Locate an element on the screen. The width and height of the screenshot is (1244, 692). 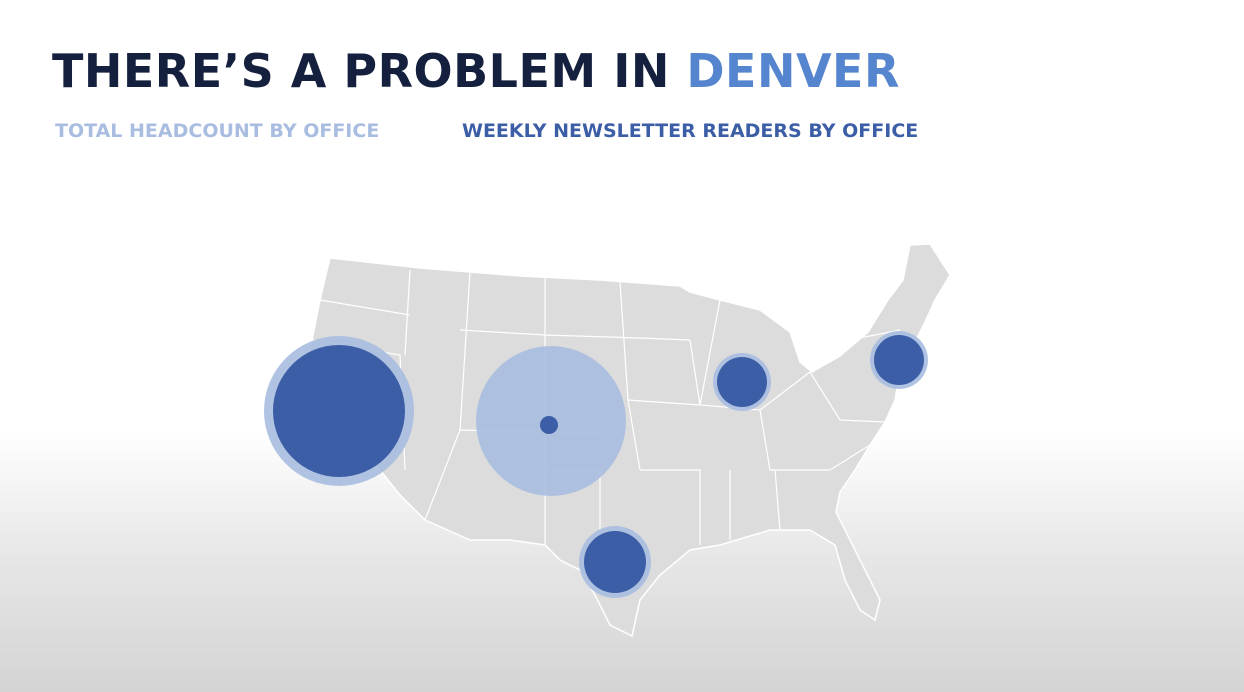
bubble-denver is located at coordinates (551, 421).